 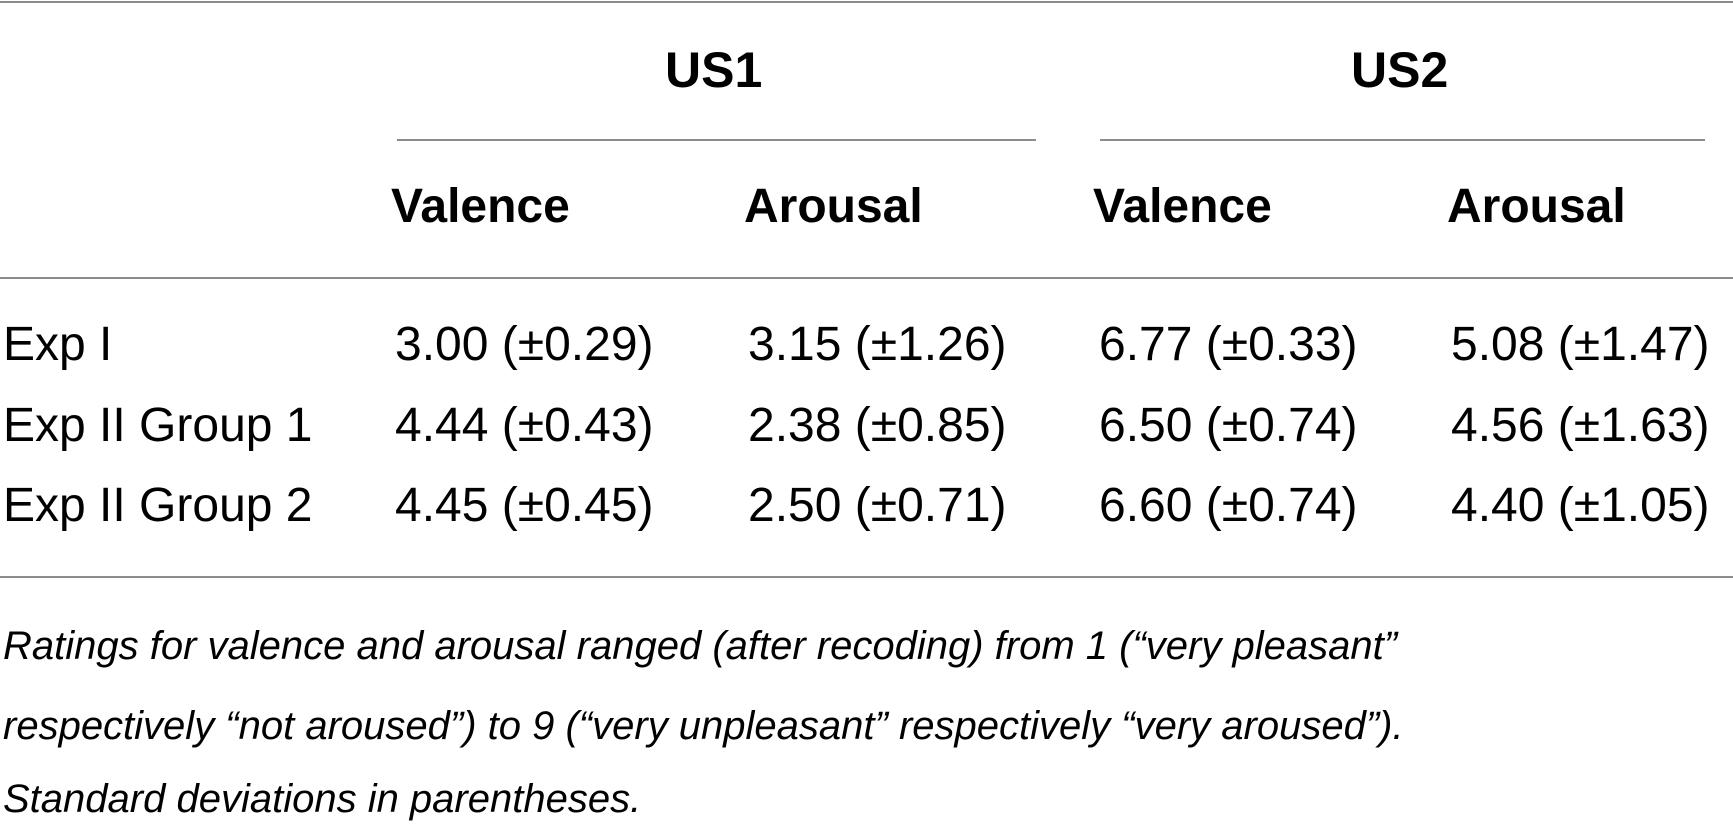 I want to click on table-cell: 4.40 (±1.05), so click(x=1580, y=505).